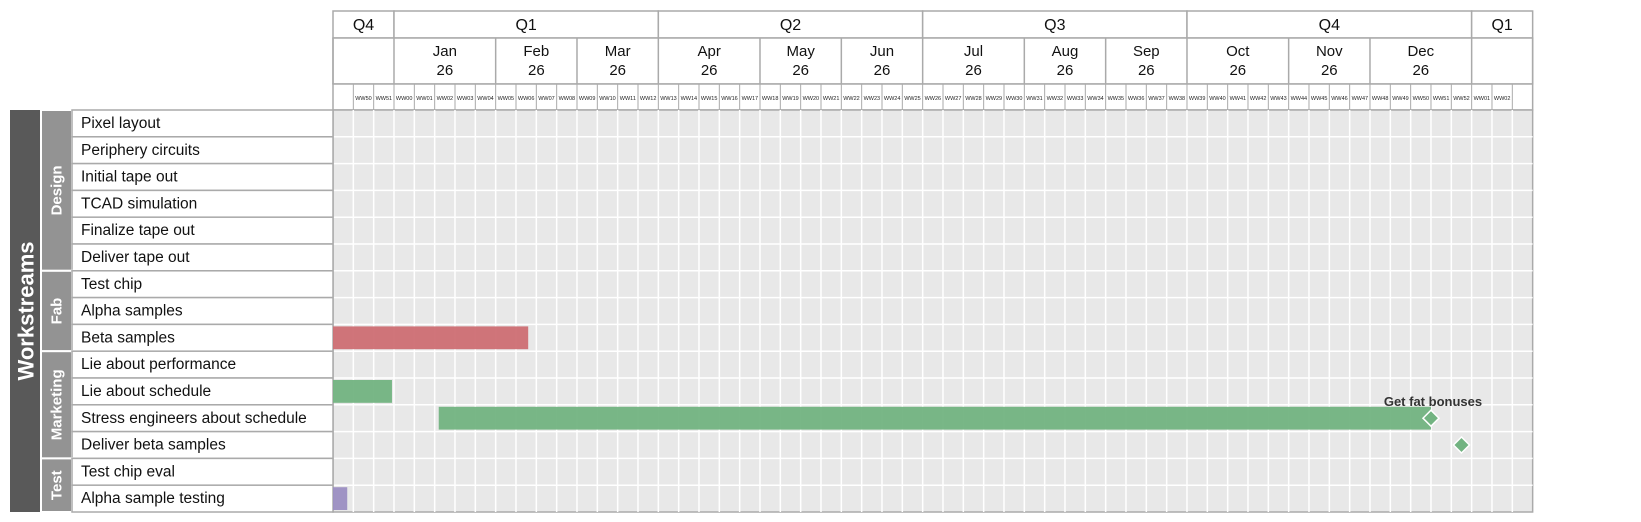  What do you see at coordinates (1116, 99) in the screenshot?
I see `week-label: WW35` at bounding box center [1116, 99].